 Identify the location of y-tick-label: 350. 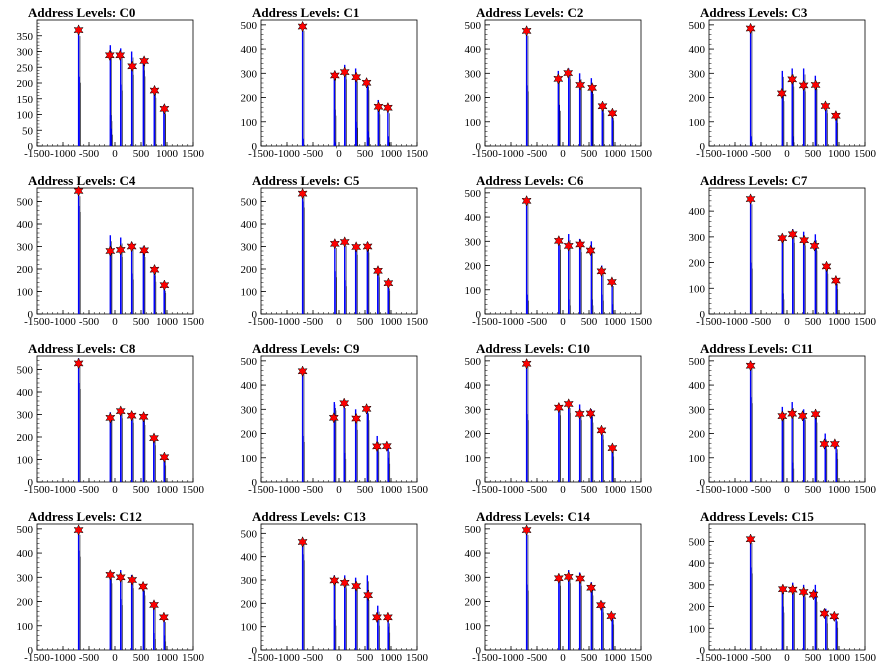
(25, 37).